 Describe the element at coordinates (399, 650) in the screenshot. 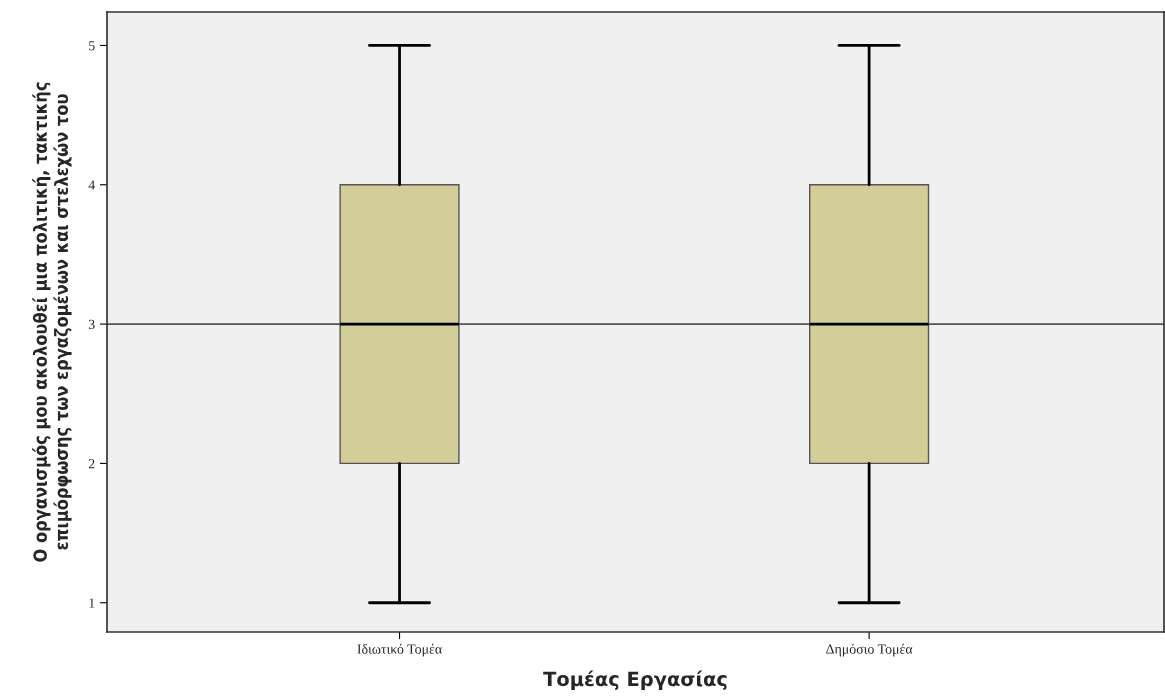

I see `x-tick-label: Ιδιωτικό Τομέα` at that location.